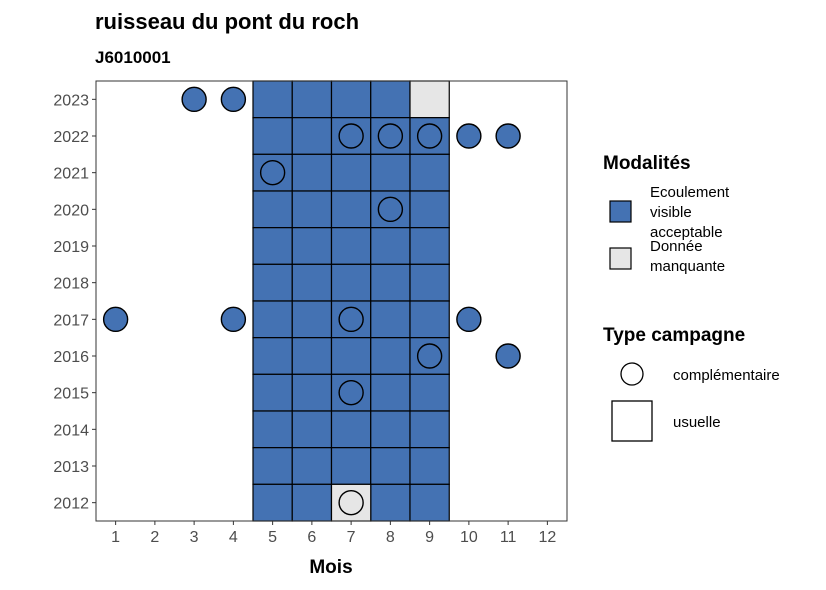  Describe the element at coordinates (71, 174) in the screenshot. I see `y-tick-label-2021: 2021` at that location.